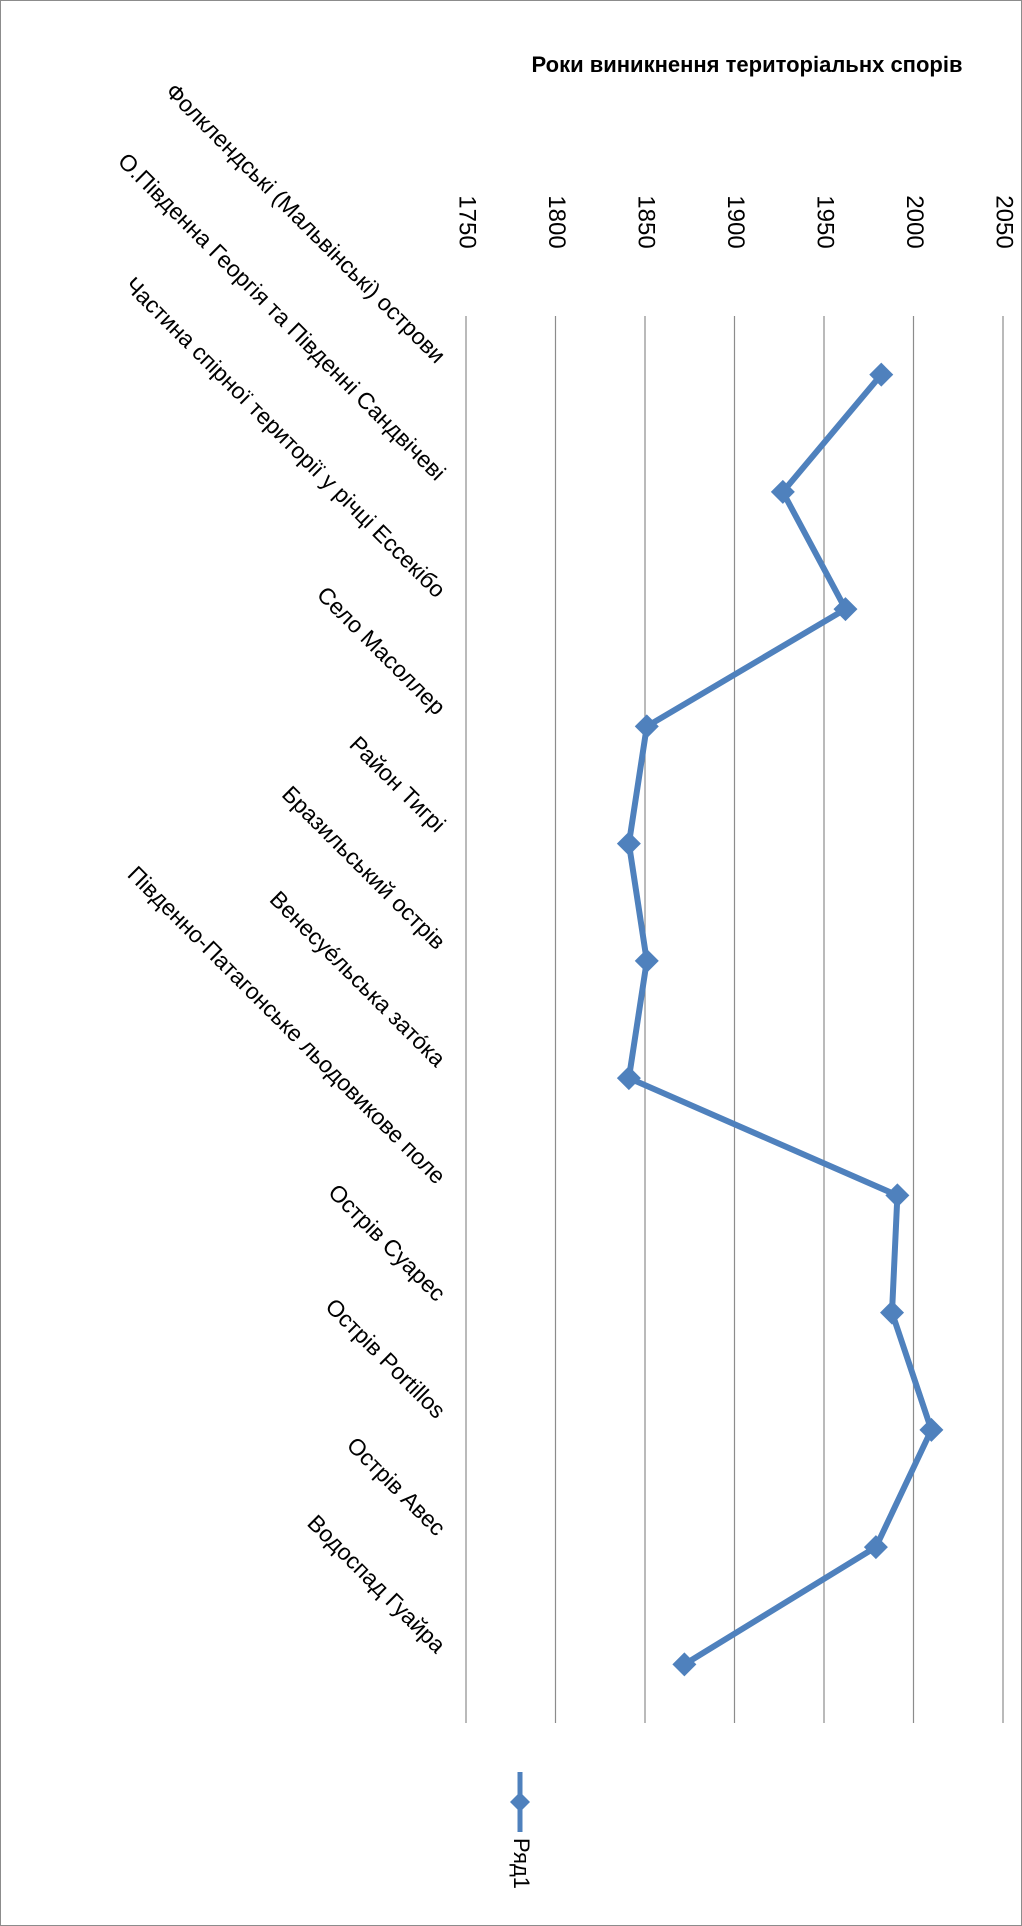 The image size is (1022, 1926). I want to click on value-axis-ticks: 1750 1800 1850 1900 1950 2000 2050, so click(736, 221).